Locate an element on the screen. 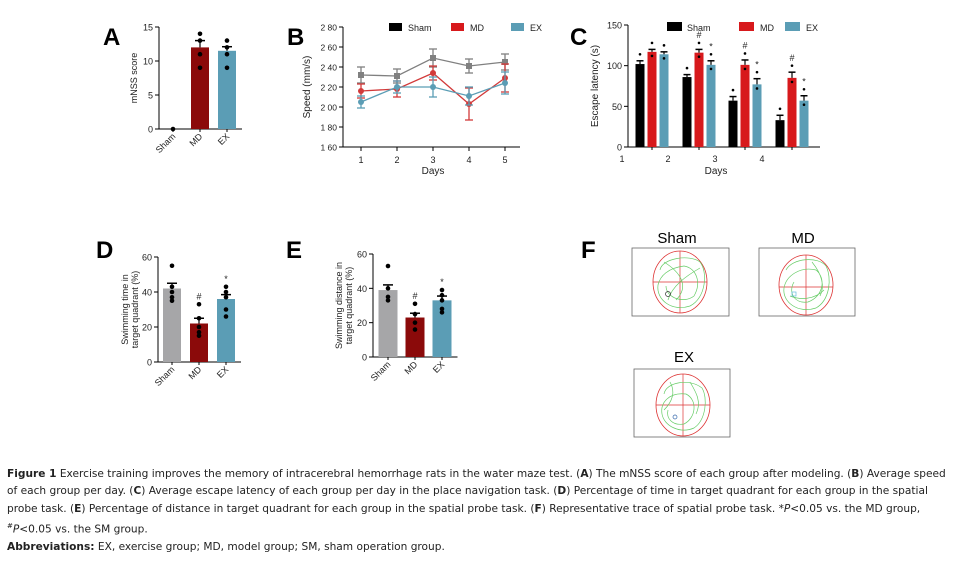 The height and width of the screenshot is (563, 964). legend-label: EX is located at coordinates (536, 28).